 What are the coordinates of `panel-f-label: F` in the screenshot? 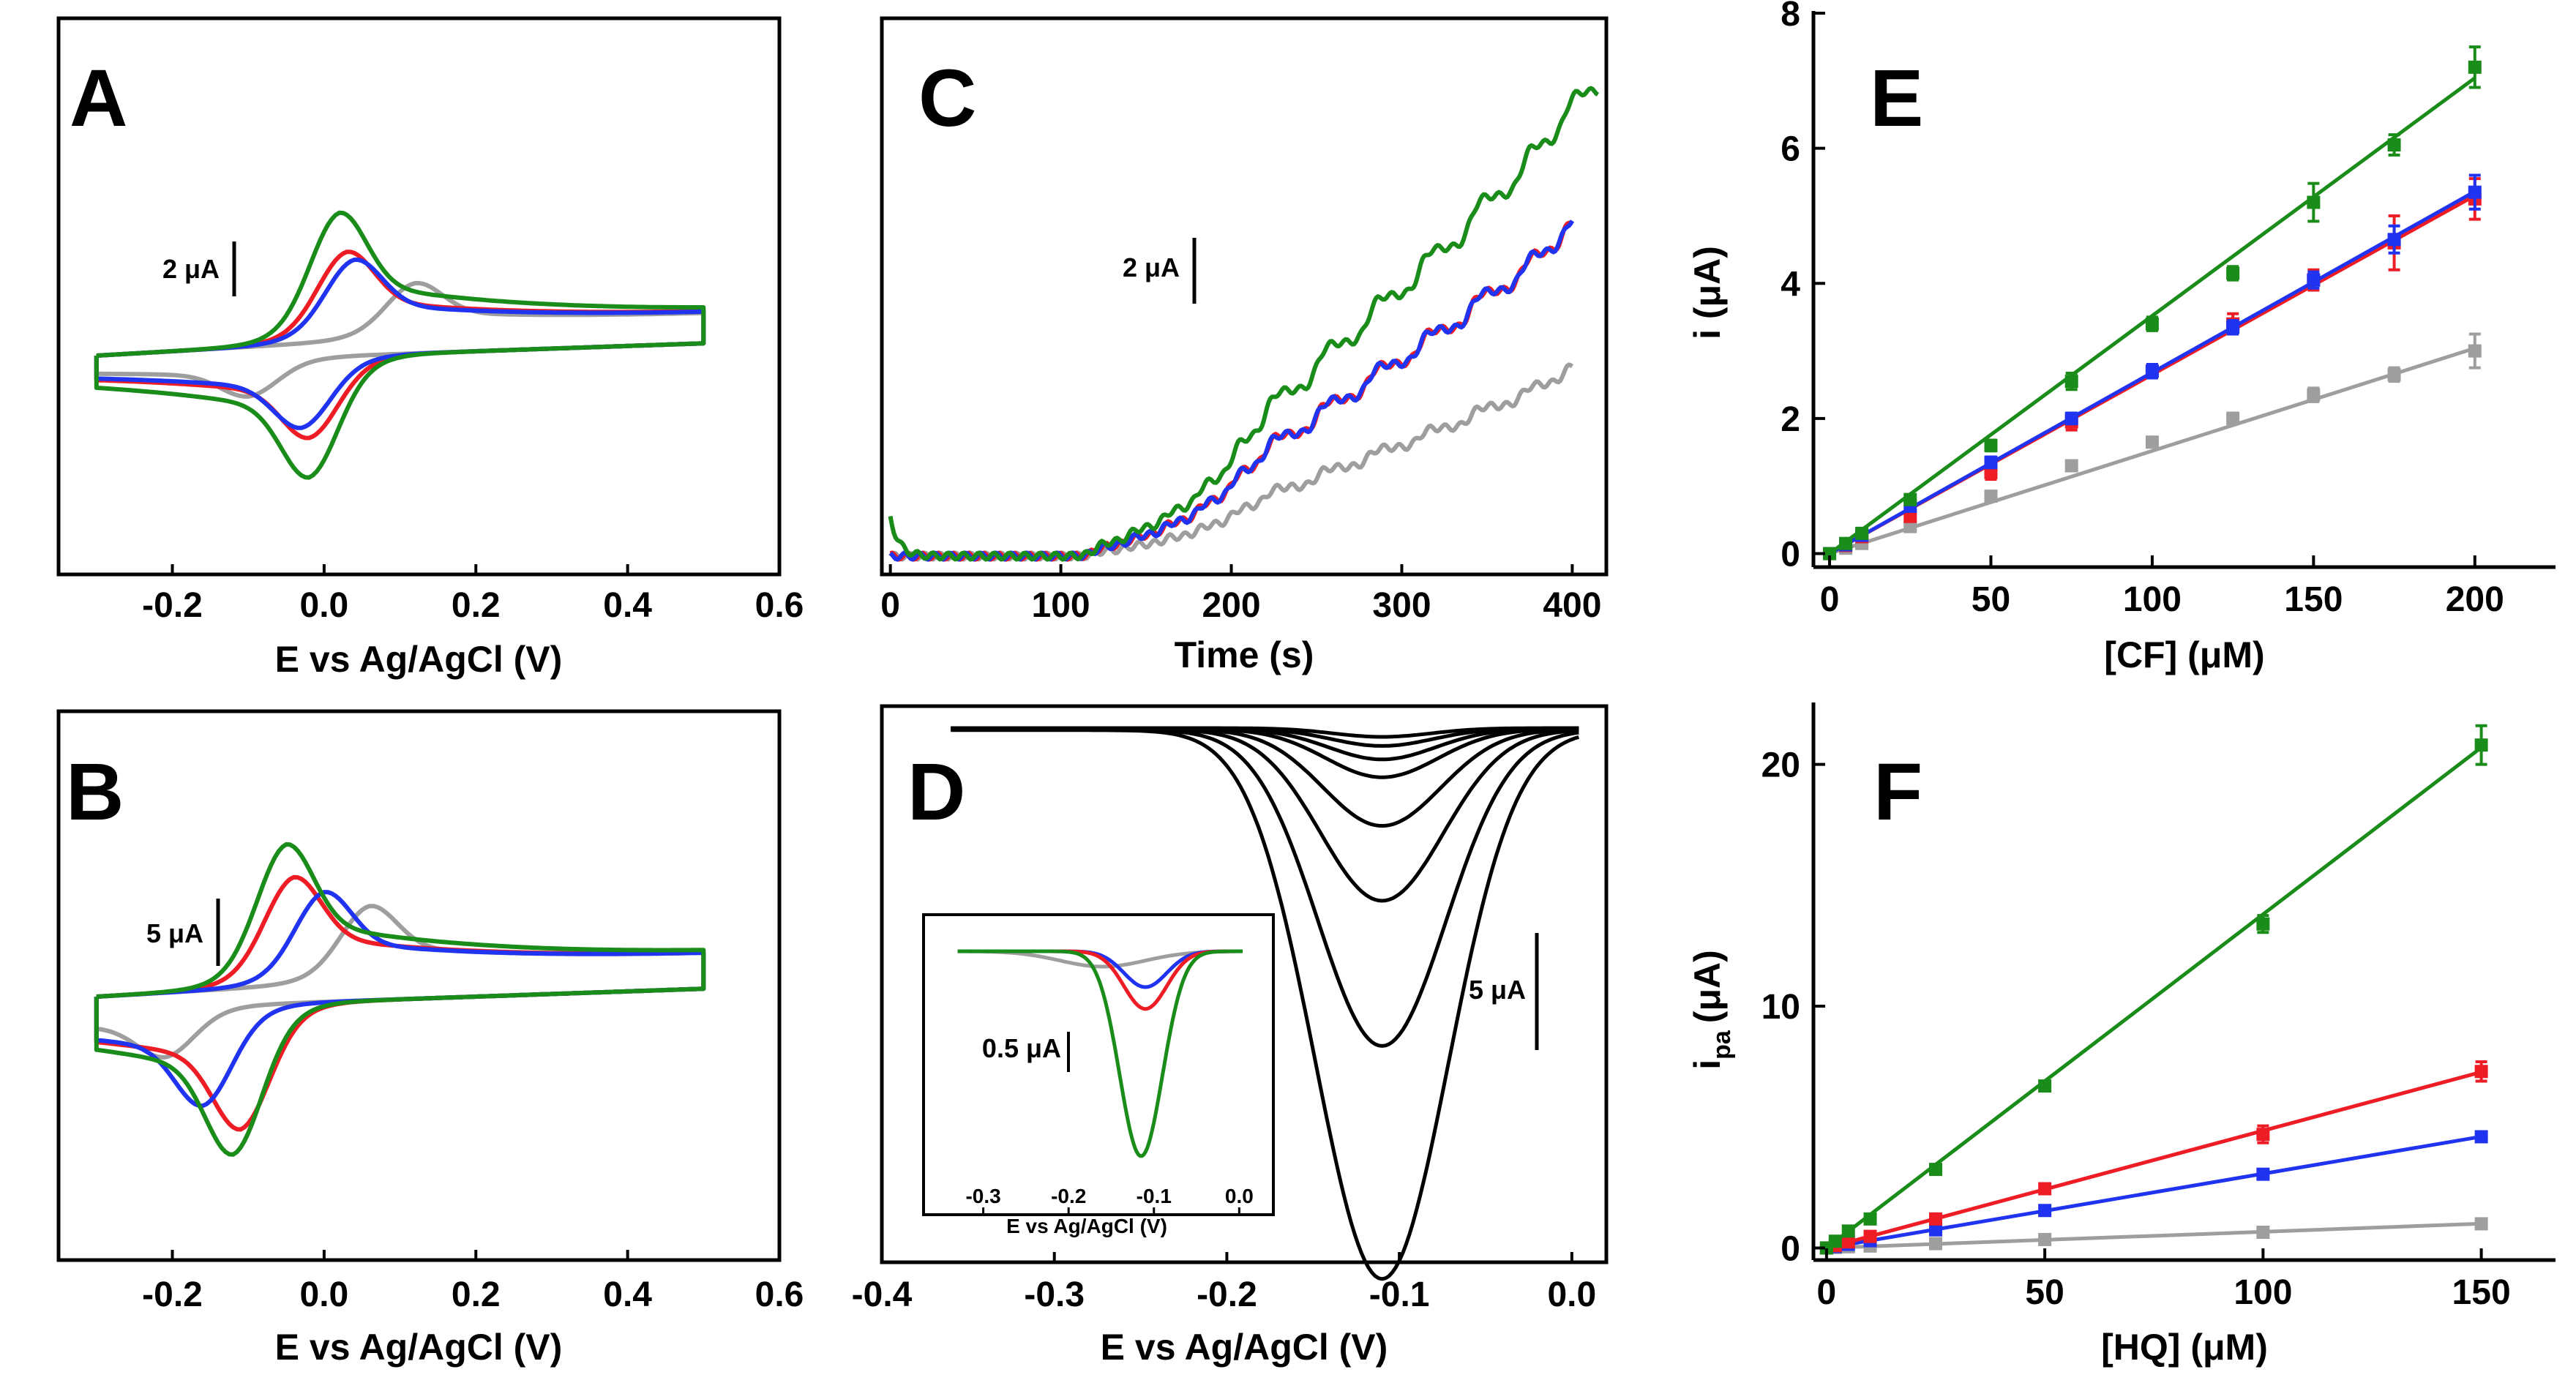 It's located at (1897, 792).